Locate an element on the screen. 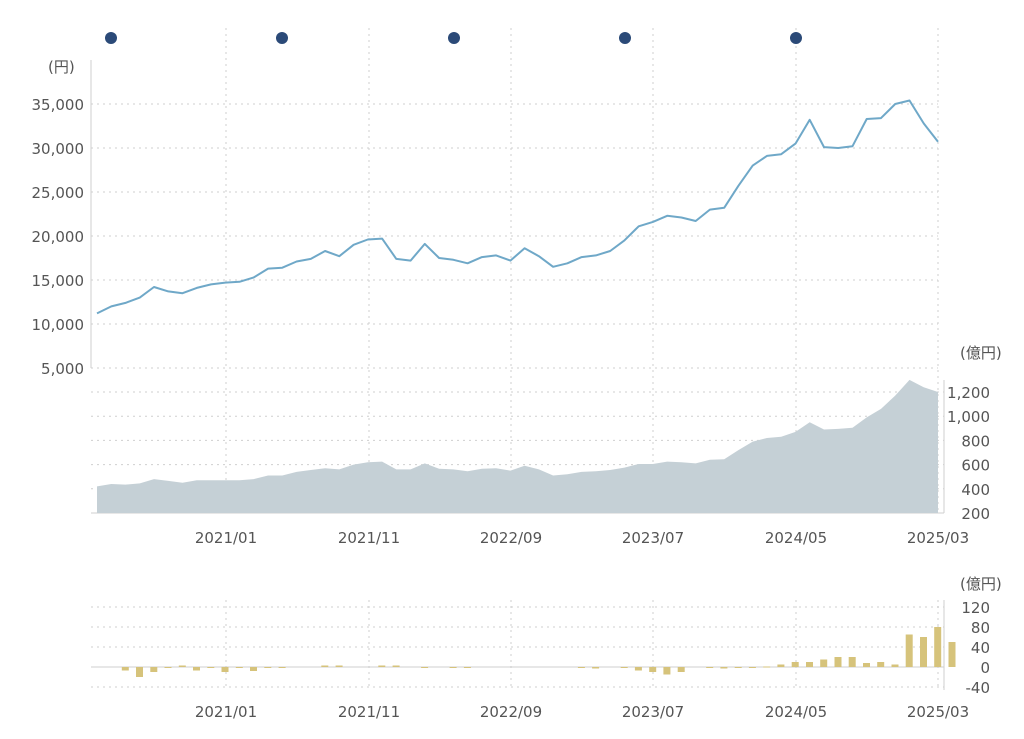 The width and height of the screenshot is (1024, 739). x-tick-label-lower: 2024/05 is located at coordinates (796, 712).